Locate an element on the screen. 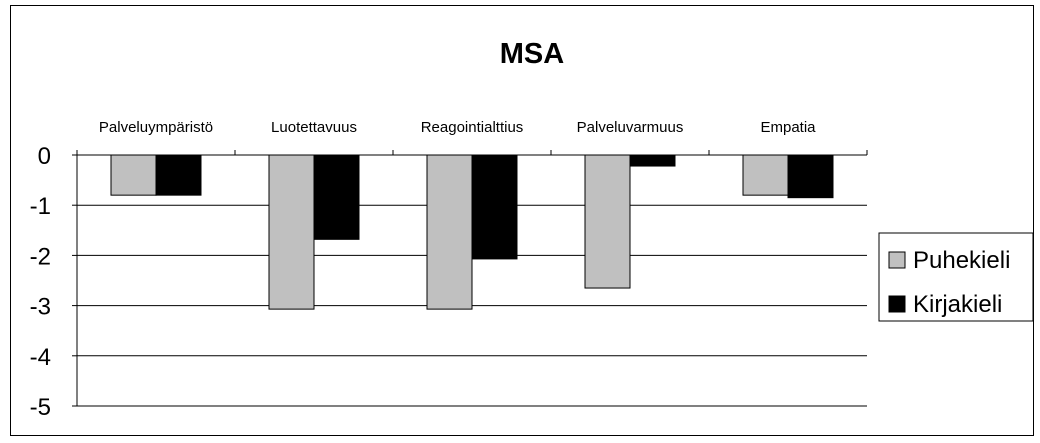  category-label: Luotettavuus is located at coordinates (314, 127).